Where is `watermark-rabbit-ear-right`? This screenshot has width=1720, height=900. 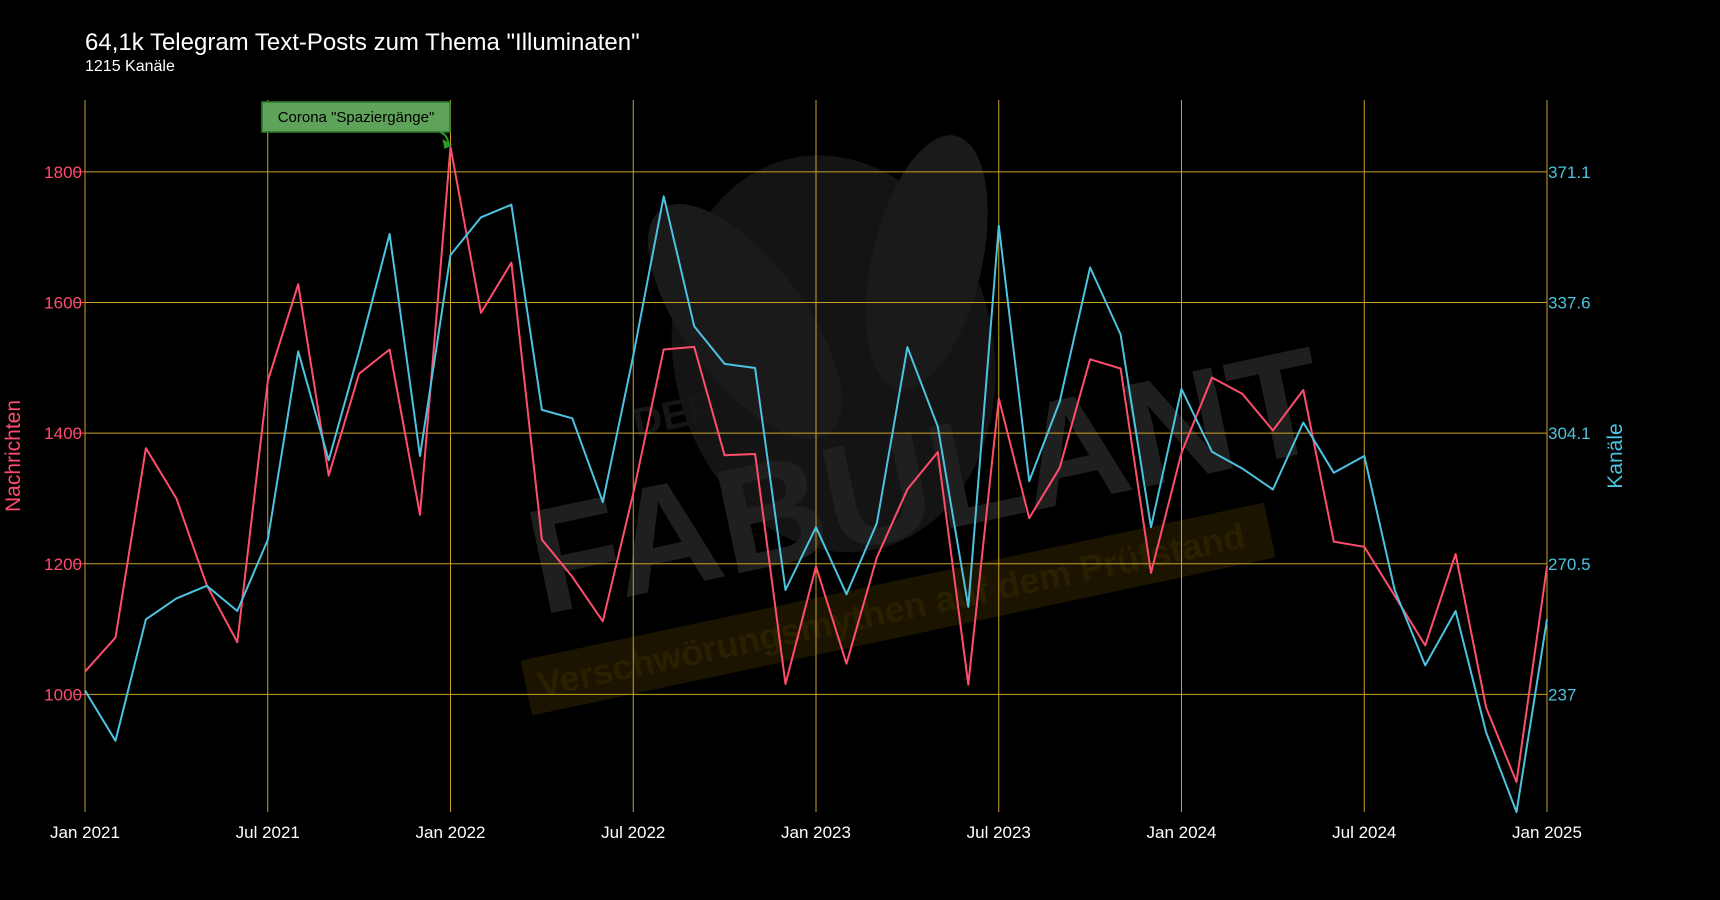
watermark-rabbit-ear-right is located at coordinates (926, 262).